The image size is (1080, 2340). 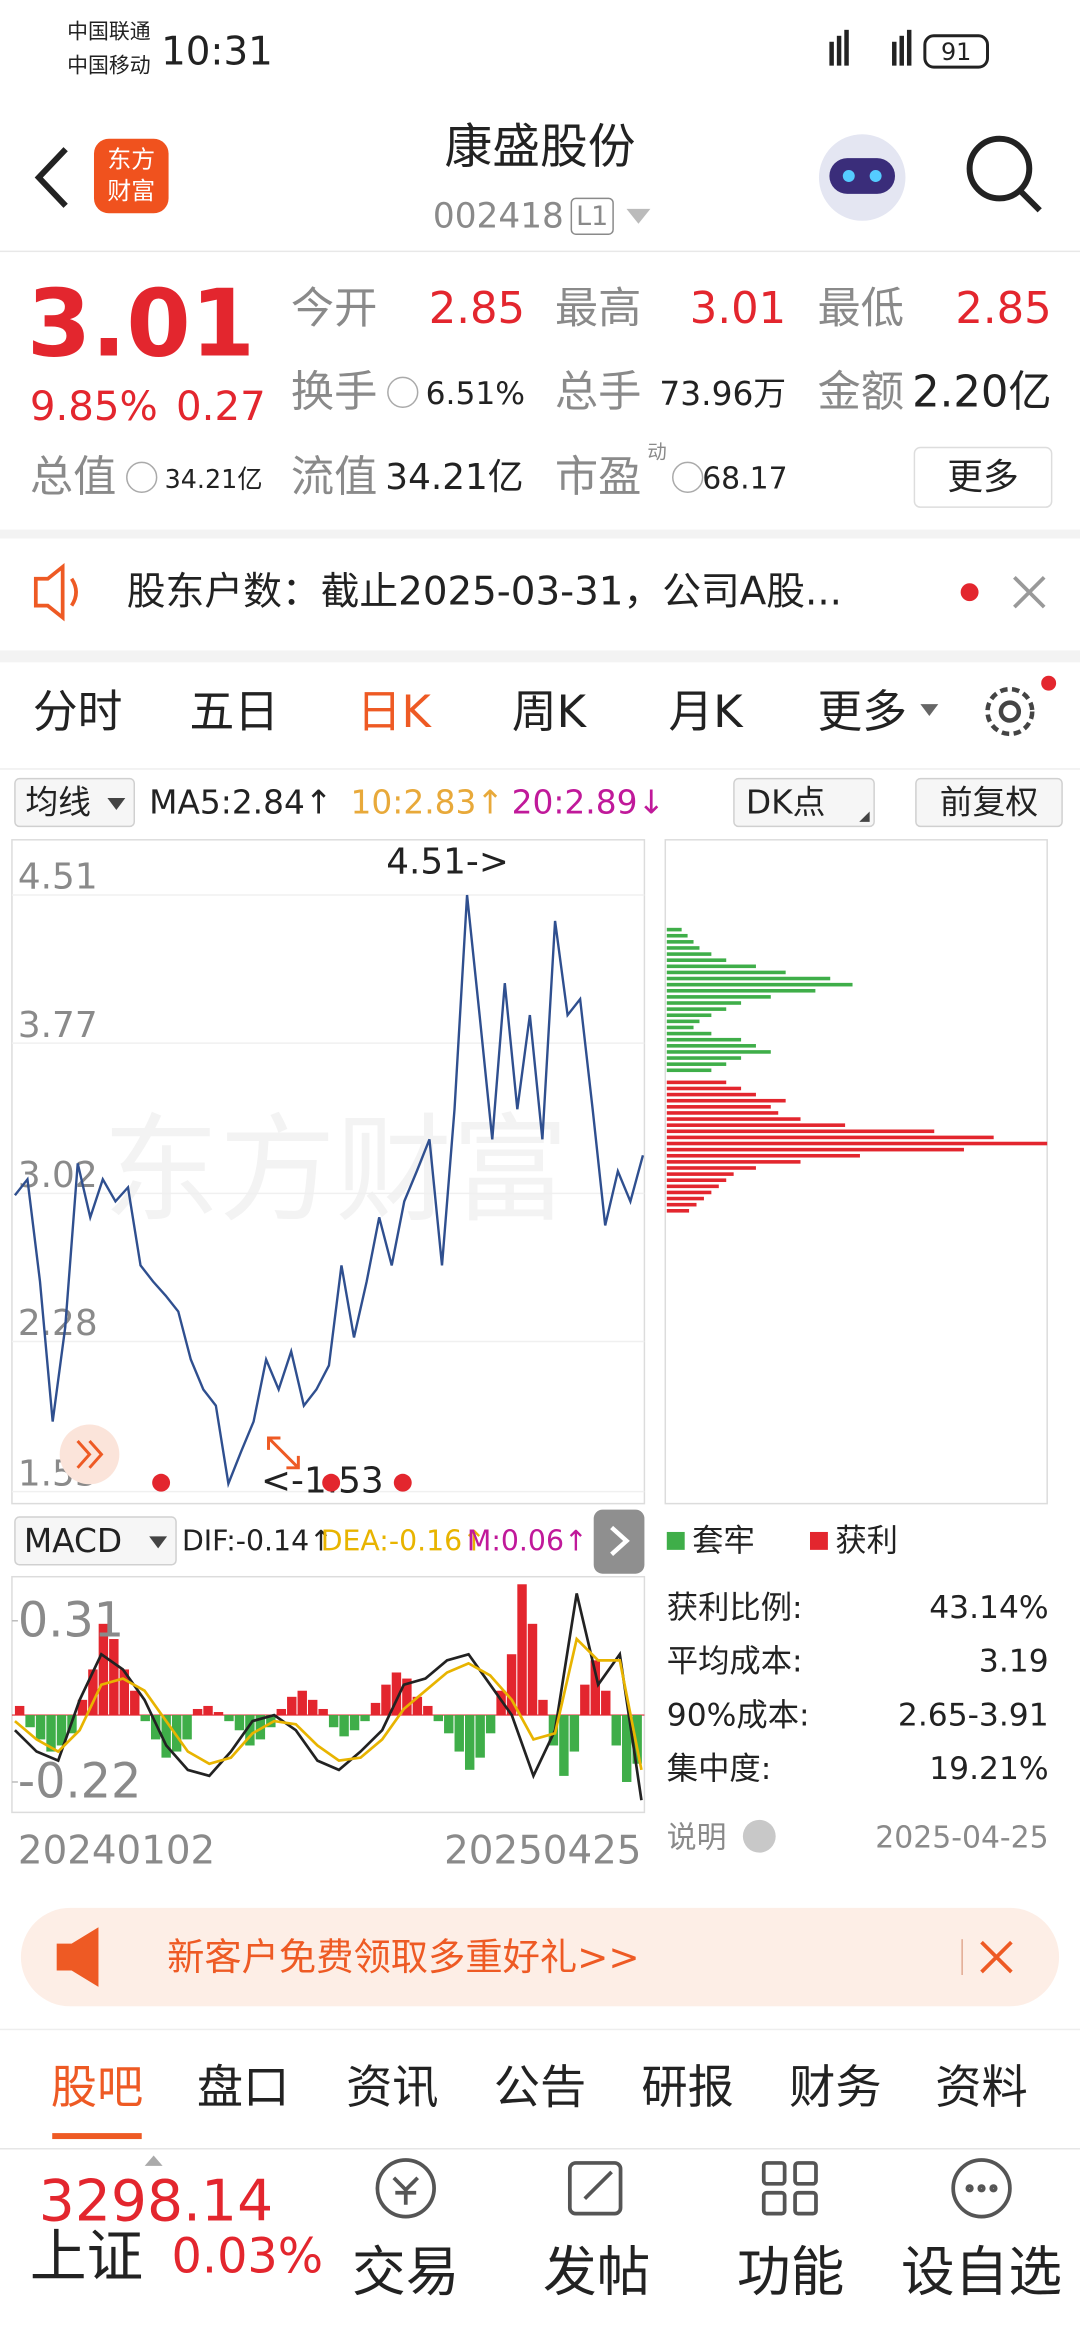 I want to click on dk-button, so click(x=804, y=802).